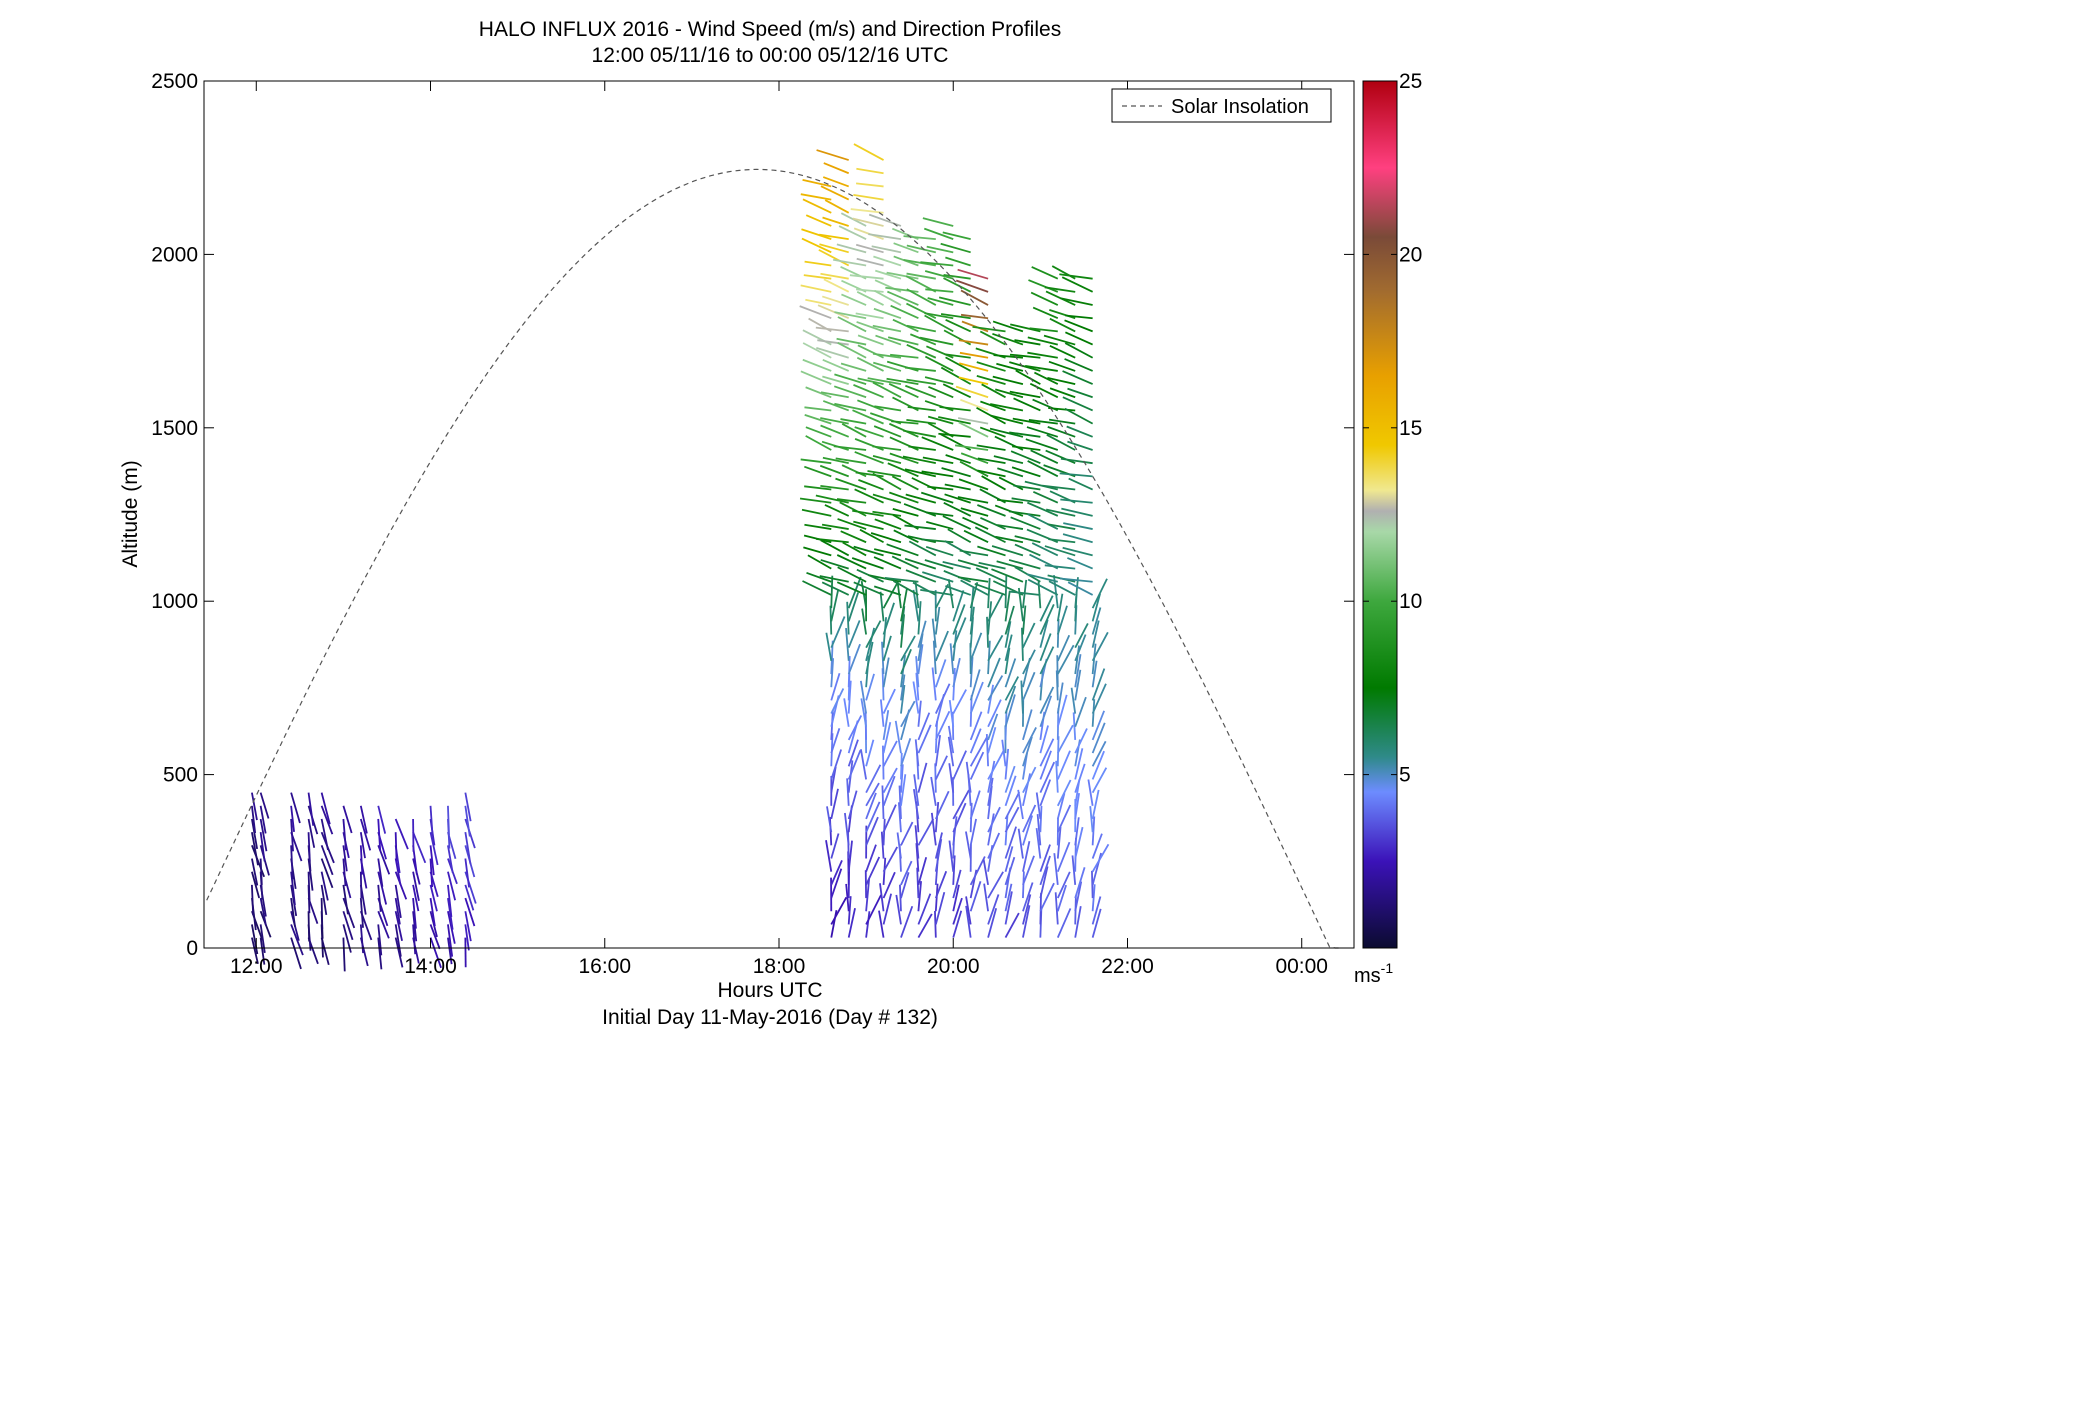  Describe the element at coordinates (1380, 514) in the screenshot. I see `colorbar-gradient` at that location.